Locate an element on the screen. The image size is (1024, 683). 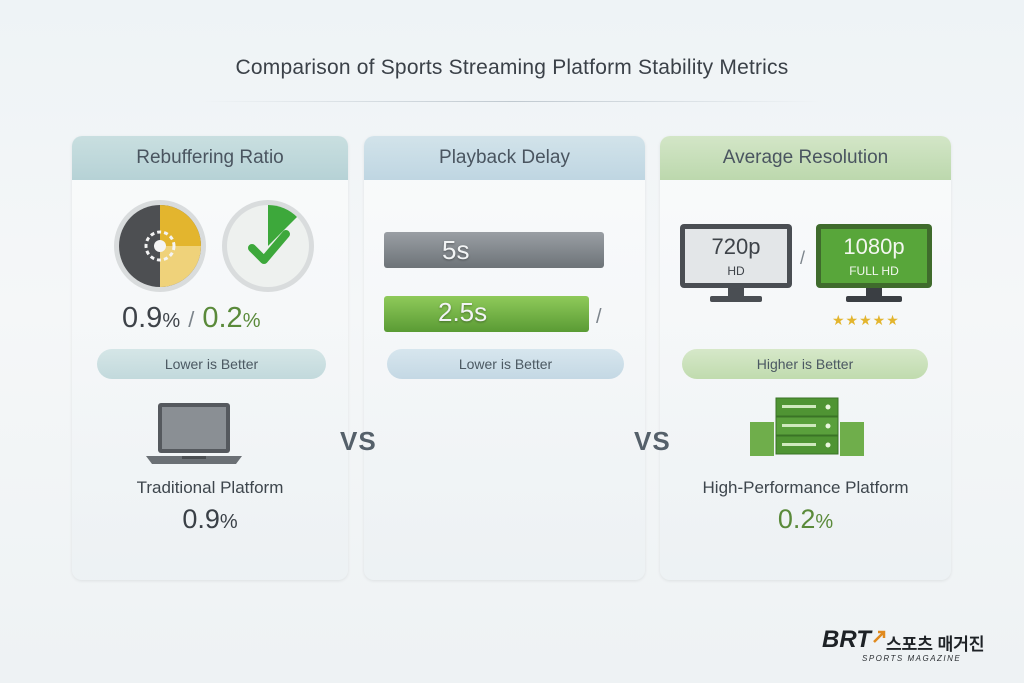
brt-sports-magazine-logo: BRT 스포츠 매거진 SPORTS MAGAZINE is located at coordinates (907, 646).